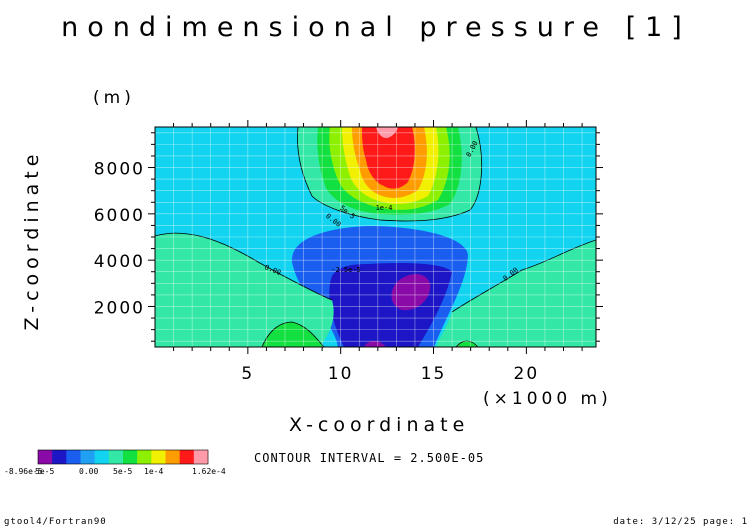  Describe the element at coordinates (247, 374) in the screenshot. I see `x-tick-label: 5` at that location.